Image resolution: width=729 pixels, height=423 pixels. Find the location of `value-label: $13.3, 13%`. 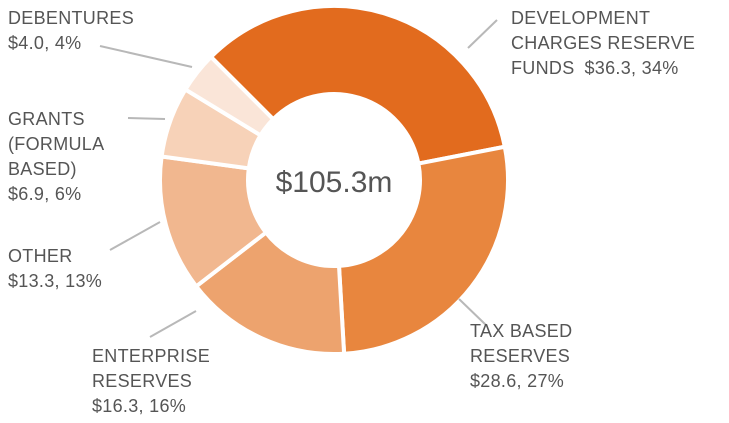

value-label: $13.3, 13% is located at coordinates (55, 281).